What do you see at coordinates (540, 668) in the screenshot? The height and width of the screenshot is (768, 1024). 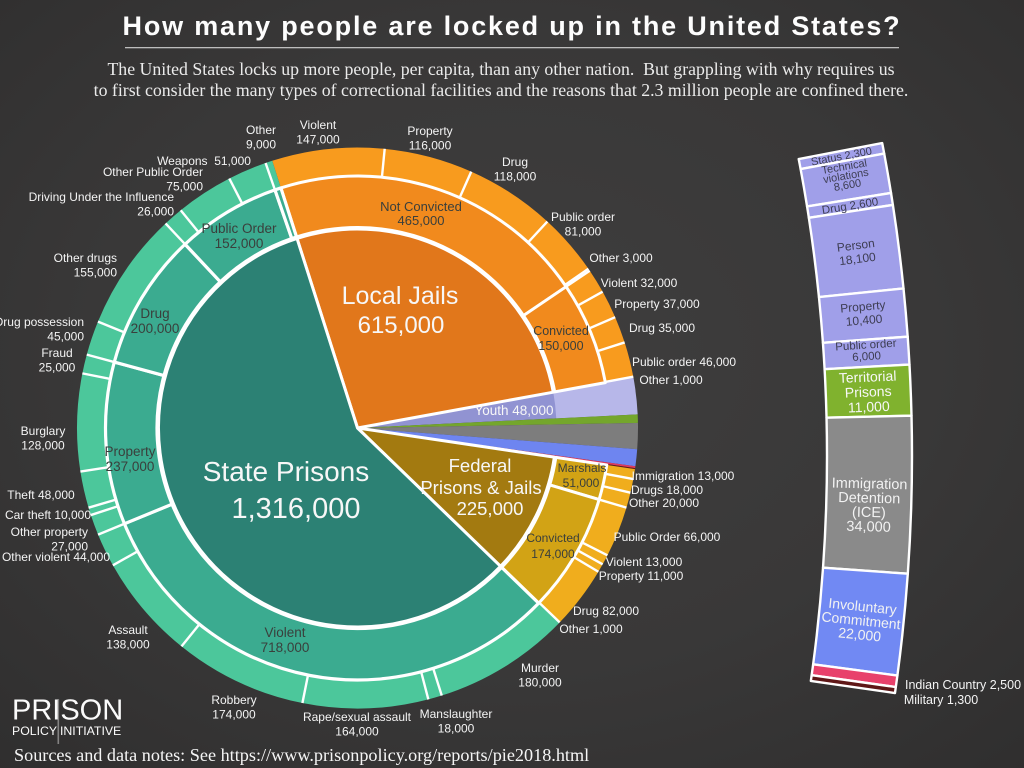 I see `svg-text: Murder` at bounding box center [540, 668].